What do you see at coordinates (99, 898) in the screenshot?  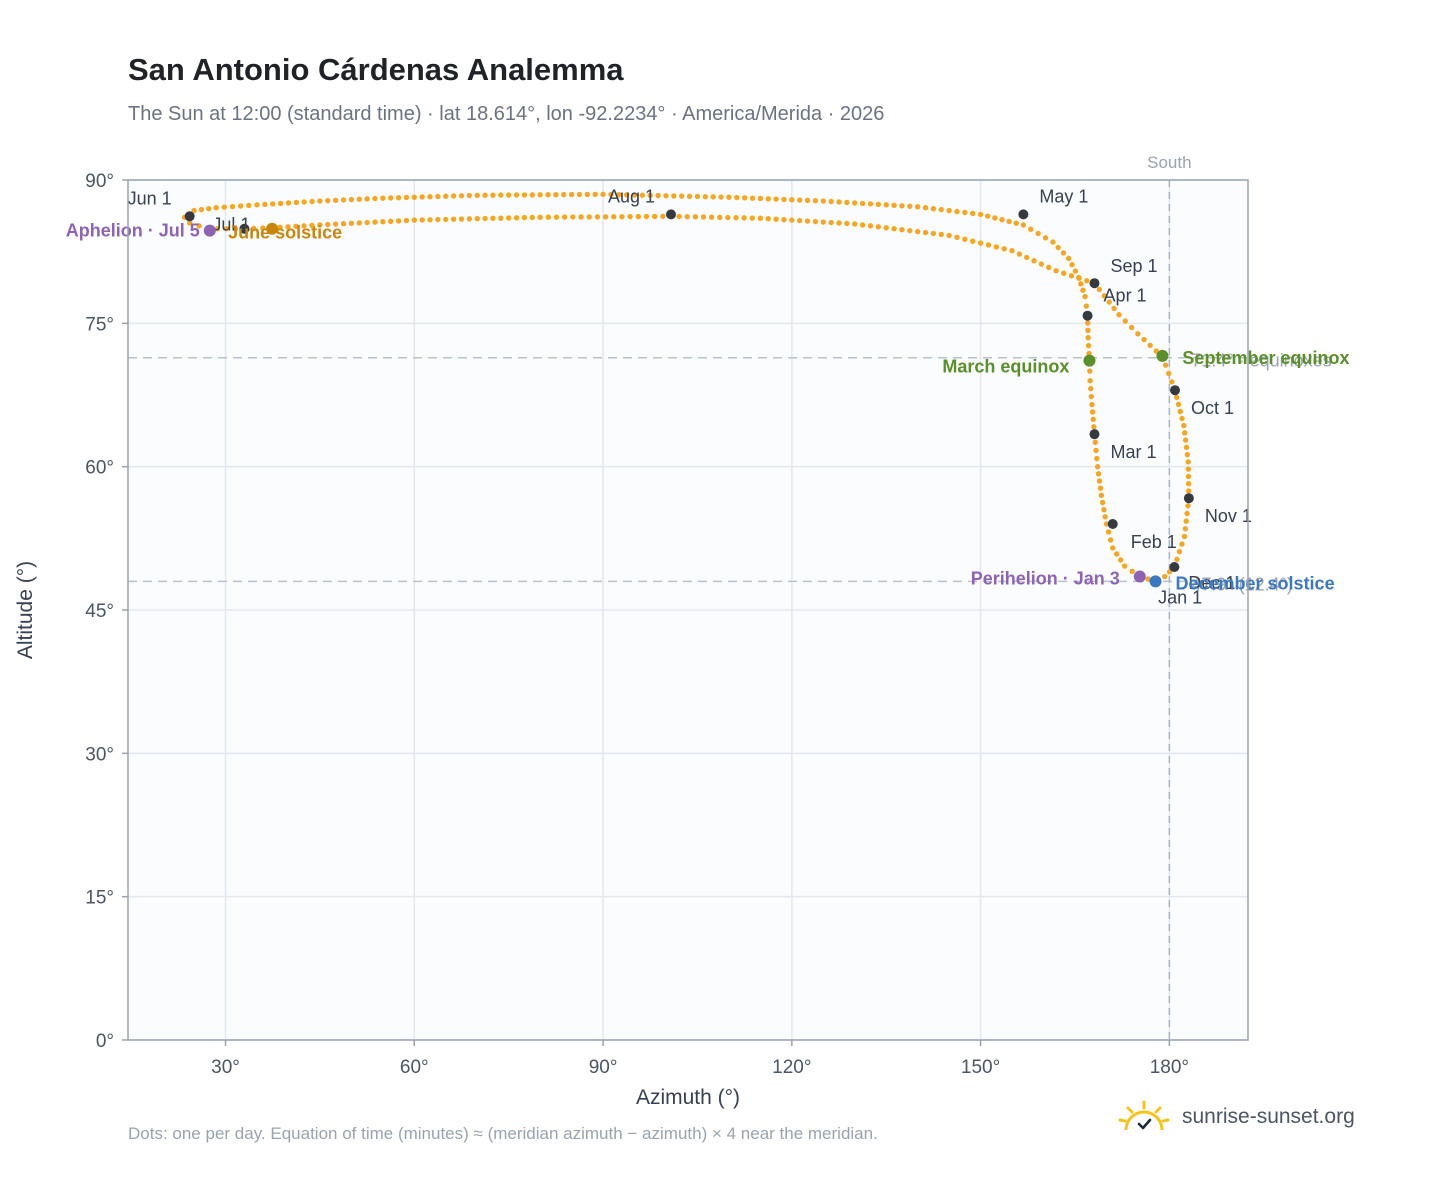 I see `y-tick-label: 15°` at bounding box center [99, 898].